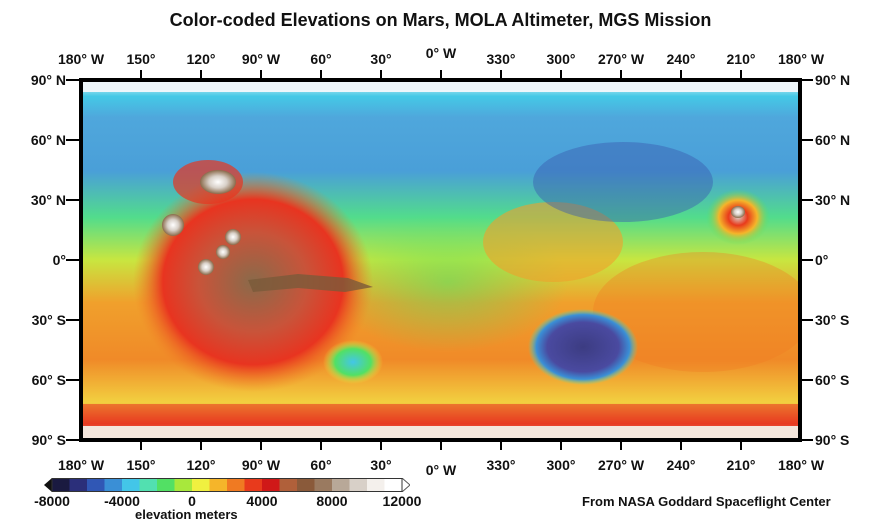 The image size is (881, 522). What do you see at coordinates (832, 380) in the screenshot?
I see `latitude-label-right: 60° S` at bounding box center [832, 380].